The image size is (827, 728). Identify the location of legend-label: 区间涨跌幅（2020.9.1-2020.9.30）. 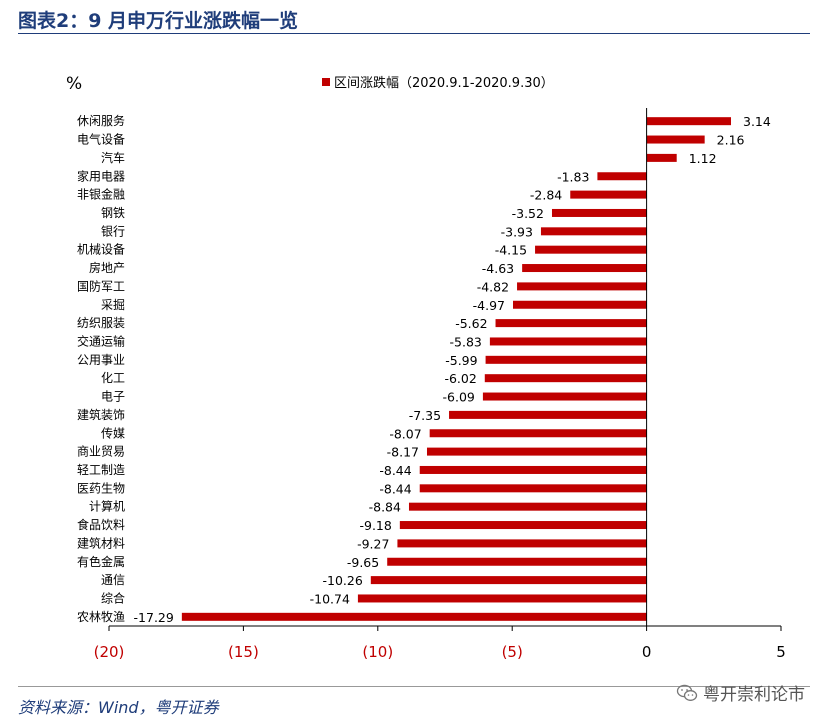
(444, 83).